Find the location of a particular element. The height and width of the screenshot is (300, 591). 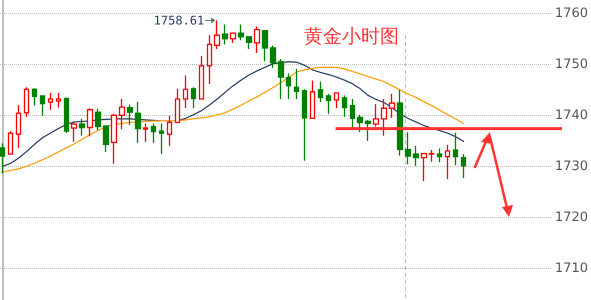

y-tick-label: 1710 is located at coordinates (571, 268).